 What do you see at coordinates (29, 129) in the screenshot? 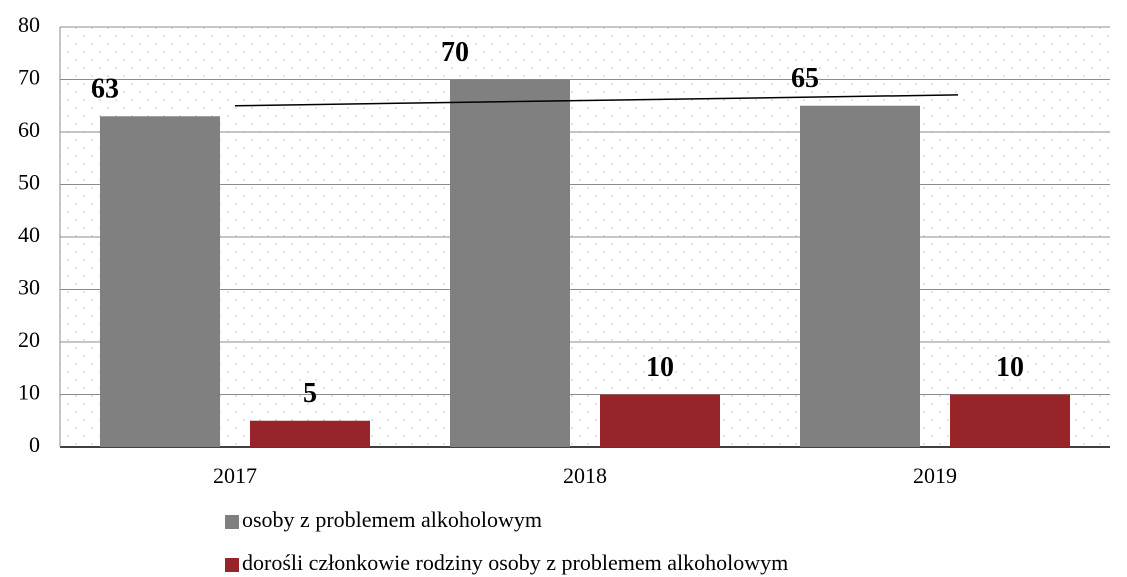
I see `y-tick-label: 60` at bounding box center [29, 129].